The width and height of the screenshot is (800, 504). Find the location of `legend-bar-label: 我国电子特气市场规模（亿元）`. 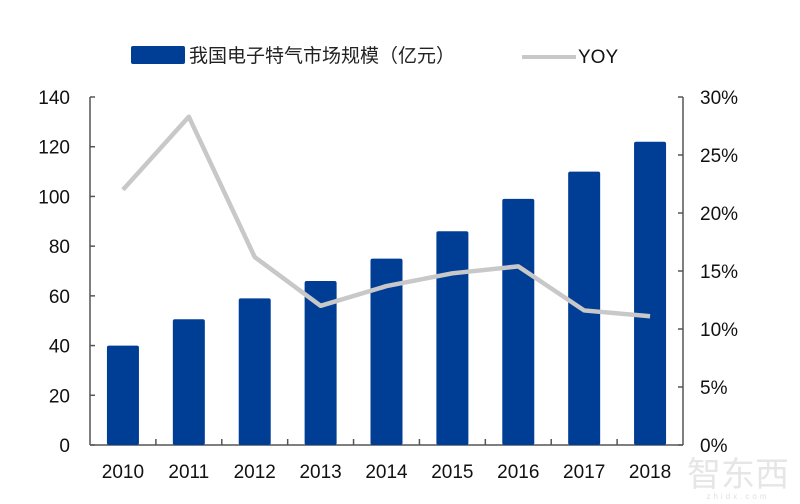

legend-bar-label: 我国电子特气市场规模（亿元） is located at coordinates (322, 56).